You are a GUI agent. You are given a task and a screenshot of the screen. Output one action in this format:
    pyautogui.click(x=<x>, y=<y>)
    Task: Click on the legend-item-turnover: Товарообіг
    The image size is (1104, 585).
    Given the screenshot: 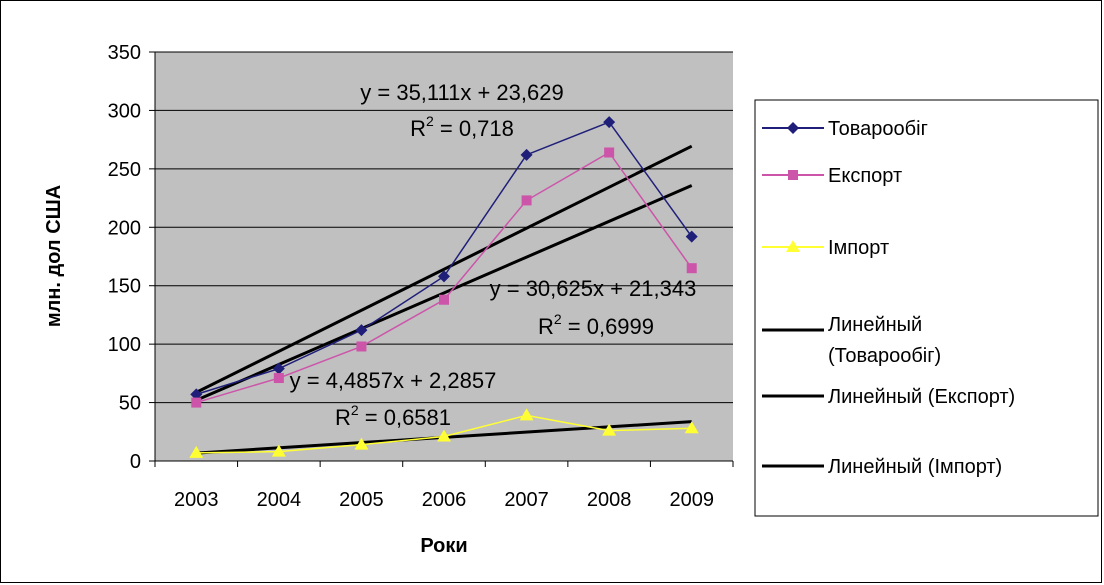 What is the action you would take?
    pyautogui.click(x=845, y=129)
    